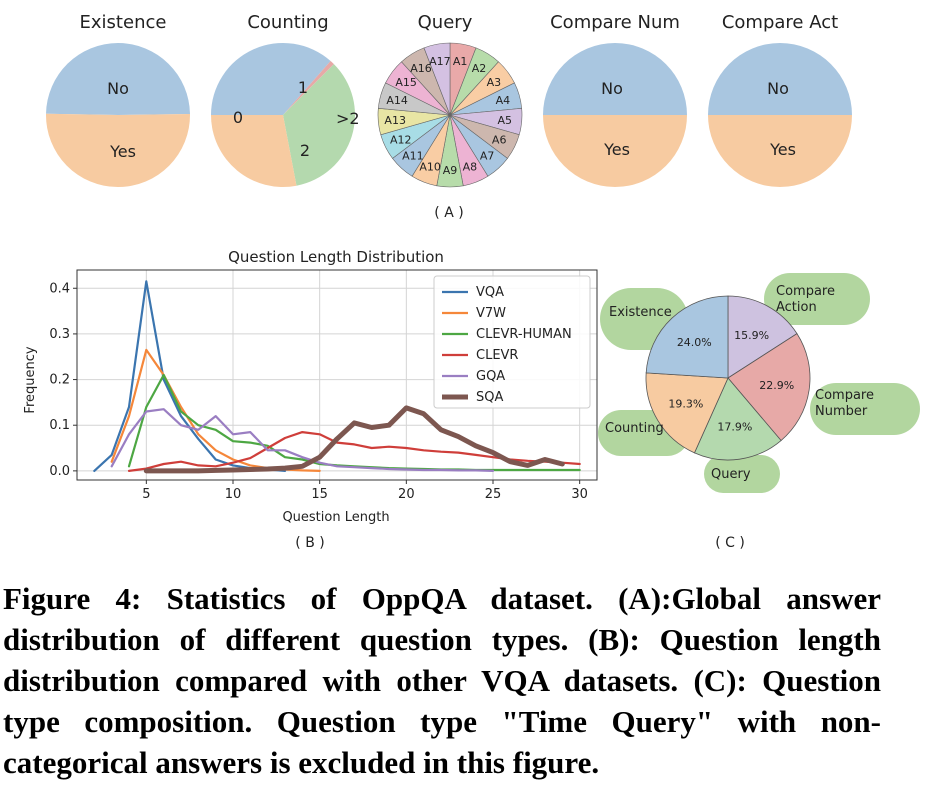 This screenshot has width=938, height=802. I want to click on query-label-a9: A9, so click(450, 170).